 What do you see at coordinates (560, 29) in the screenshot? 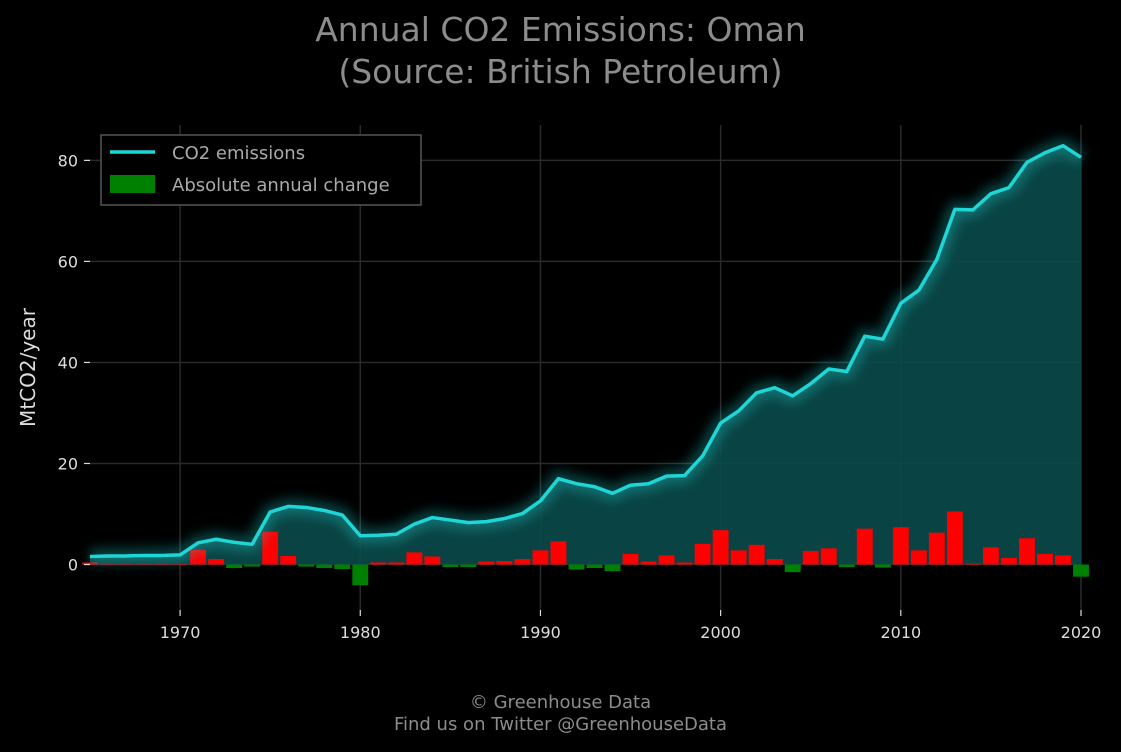
I see `chart-title-line1: Annual CO2 Emissions: Oman` at bounding box center [560, 29].